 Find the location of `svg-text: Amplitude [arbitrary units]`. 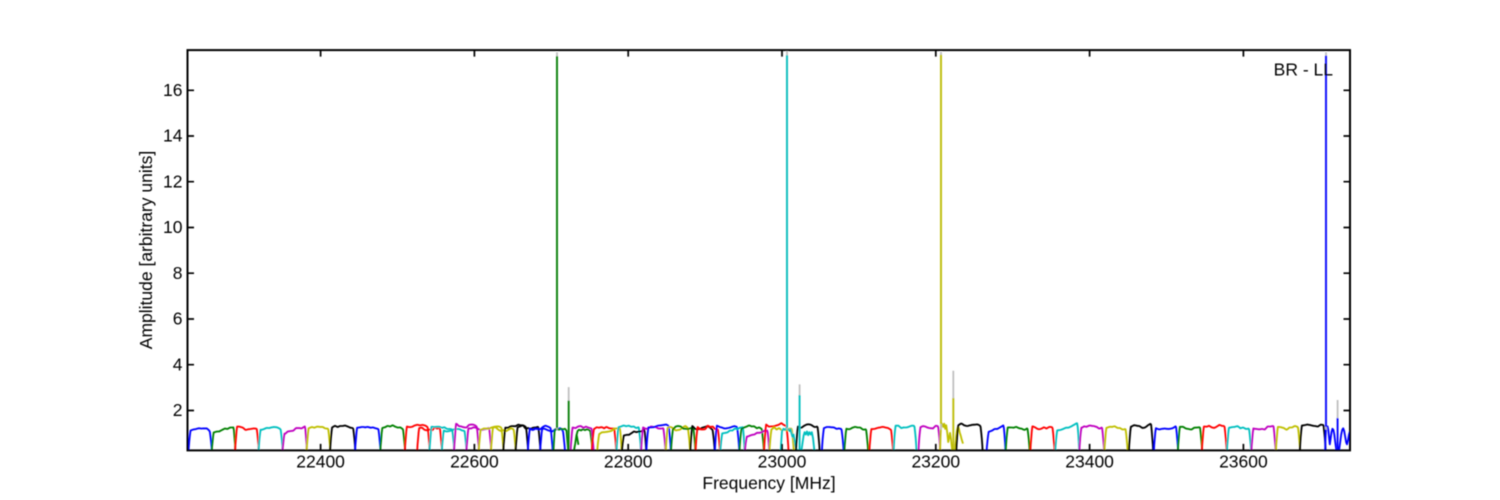

svg-text: Amplitude [arbitrary units] is located at coordinates (146, 250).